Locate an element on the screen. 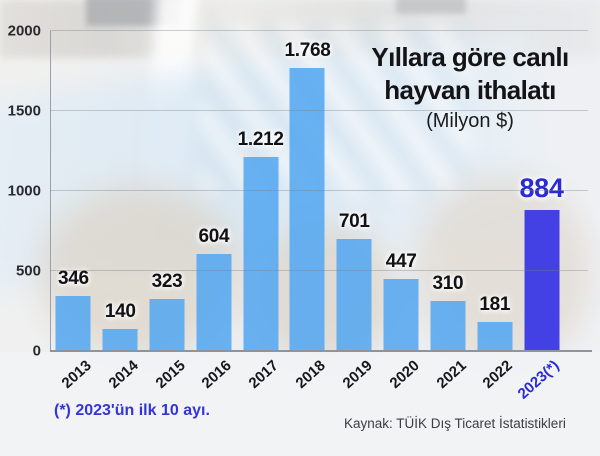 The width and height of the screenshot is (600, 456). x-axis-label: 2017 is located at coordinates (264, 374).